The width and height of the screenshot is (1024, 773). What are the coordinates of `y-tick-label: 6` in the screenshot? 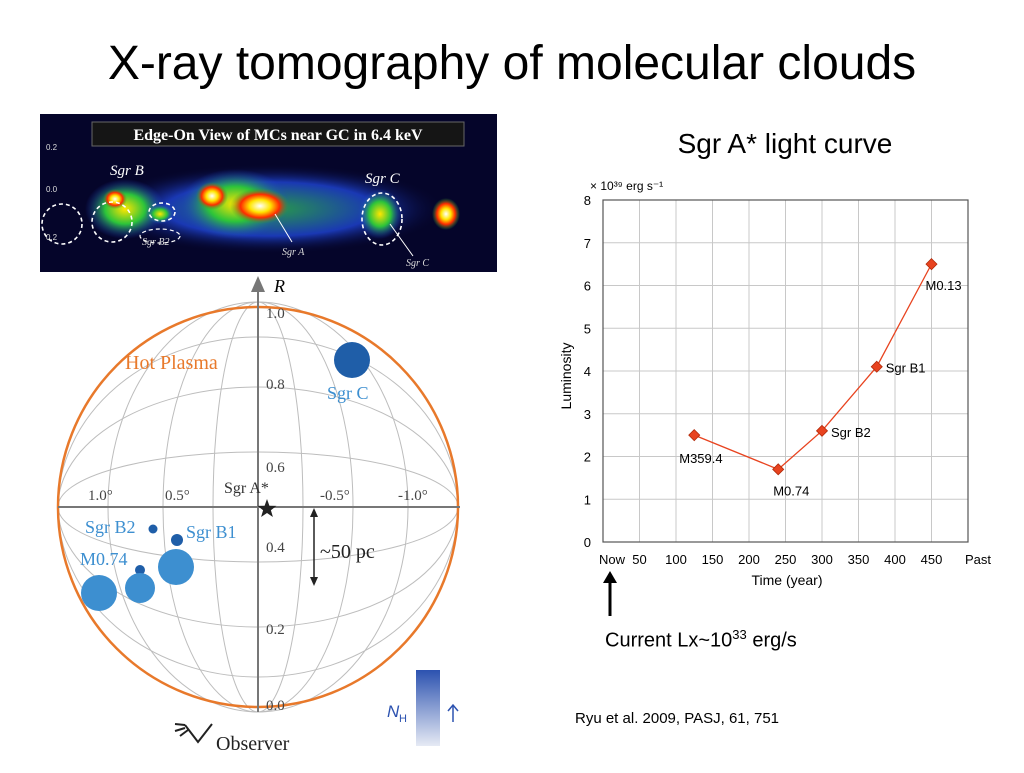 It's located at (587, 286).